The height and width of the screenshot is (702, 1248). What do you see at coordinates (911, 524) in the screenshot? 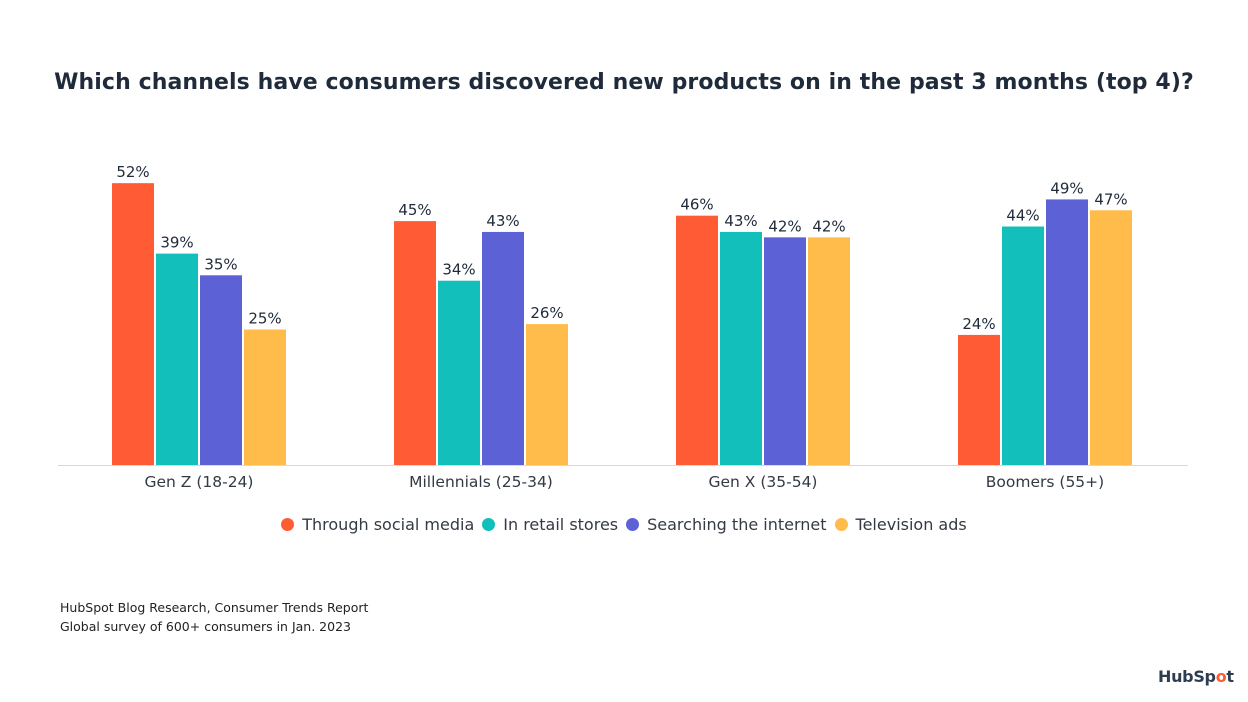
I see `legend-label: Television ads` at bounding box center [911, 524].